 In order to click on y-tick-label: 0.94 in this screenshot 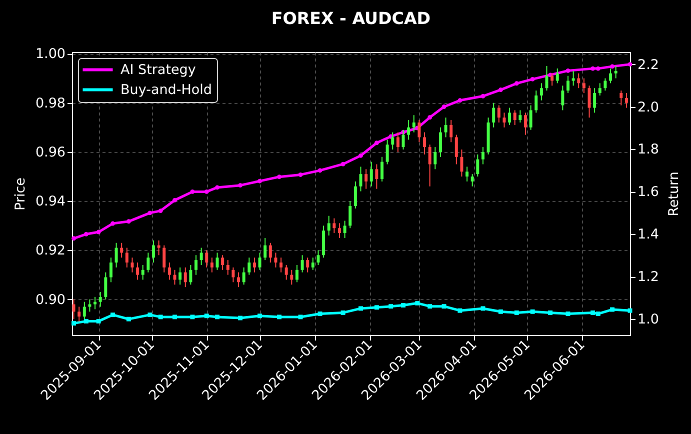, I will do `click(50, 202)`.